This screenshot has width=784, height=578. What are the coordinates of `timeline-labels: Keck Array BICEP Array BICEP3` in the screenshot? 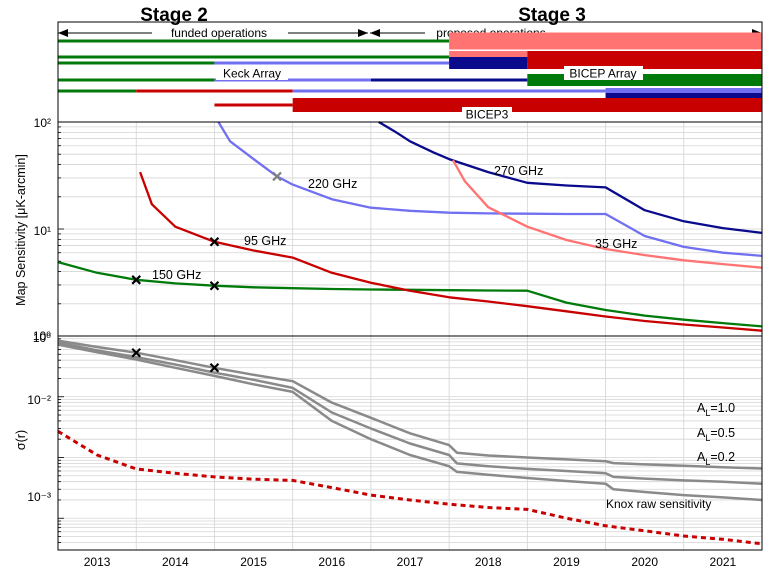 It's located at (429, 94).